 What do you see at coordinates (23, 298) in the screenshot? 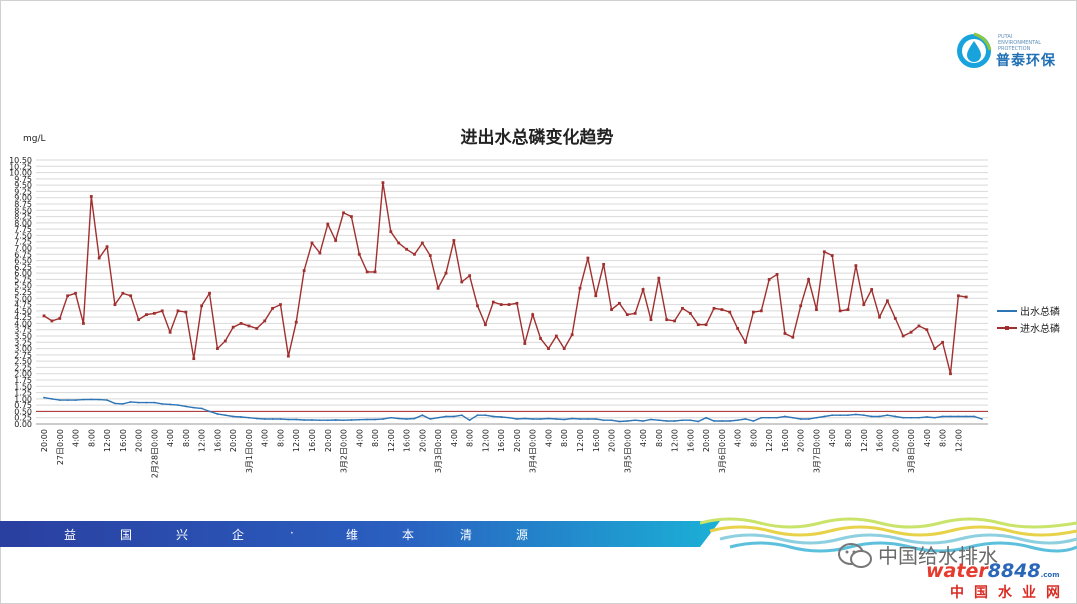
I see `y-tick-label: 5.00` at bounding box center [23, 298].